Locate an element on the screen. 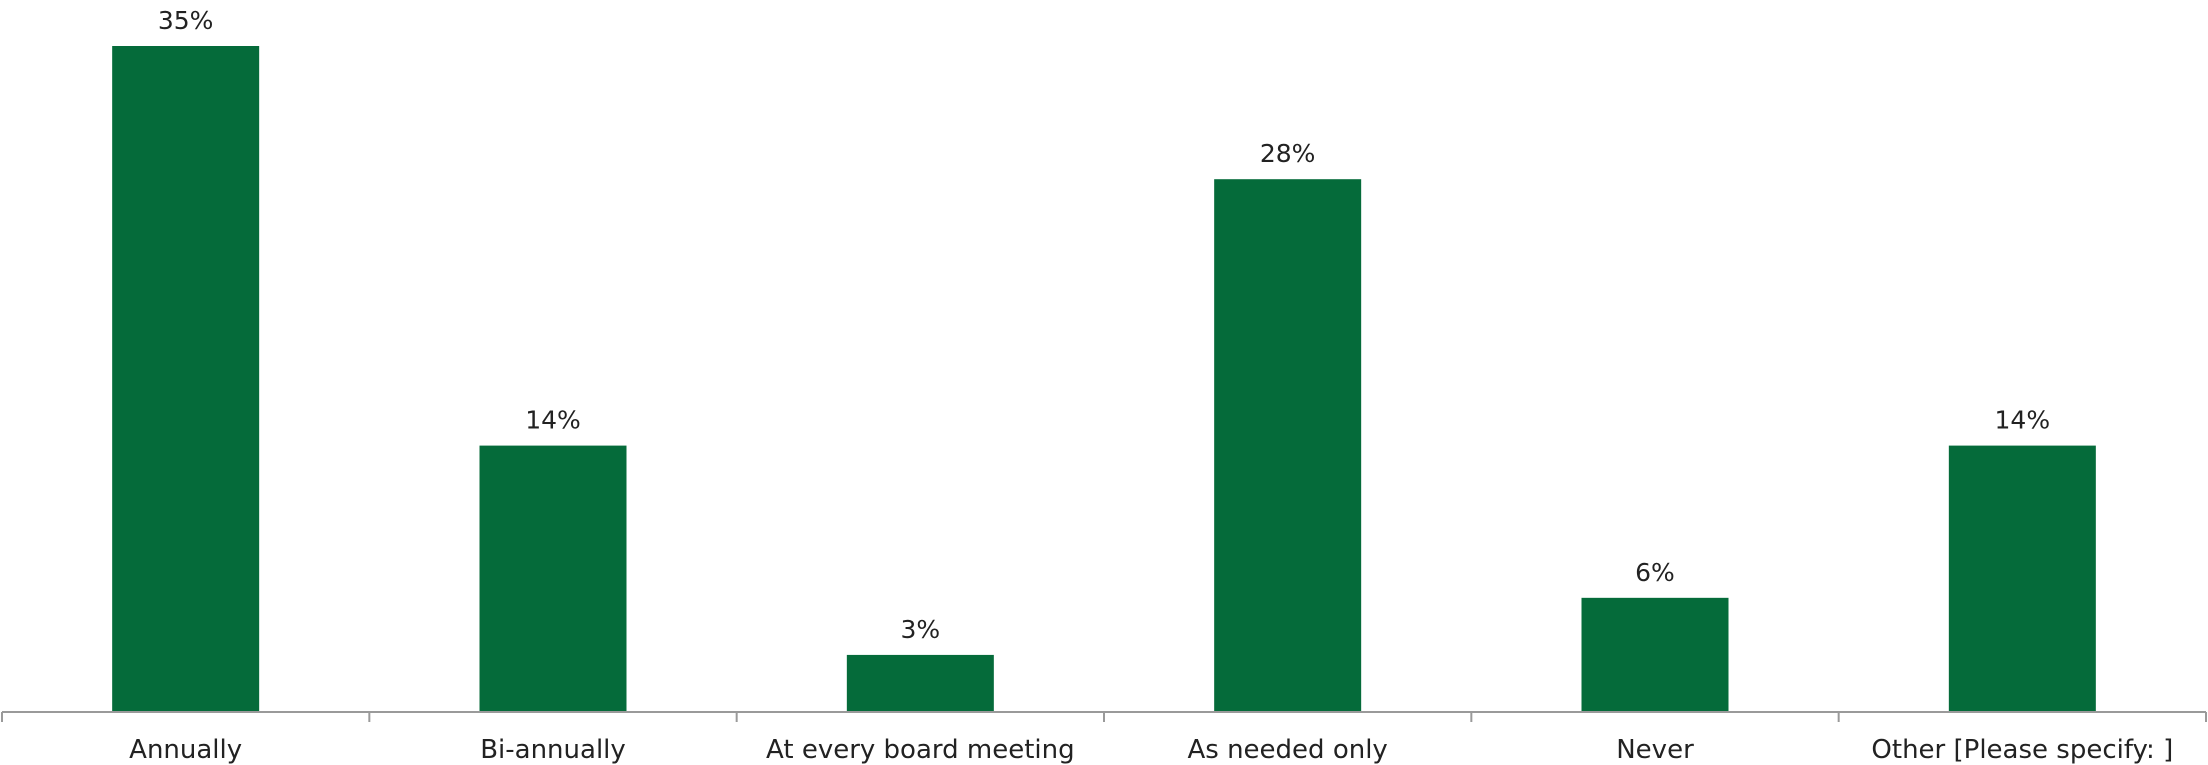 Image resolution: width=2208 pixels, height=765 pixels. bar-value-label: 3% is located at coordinates (920, 629).